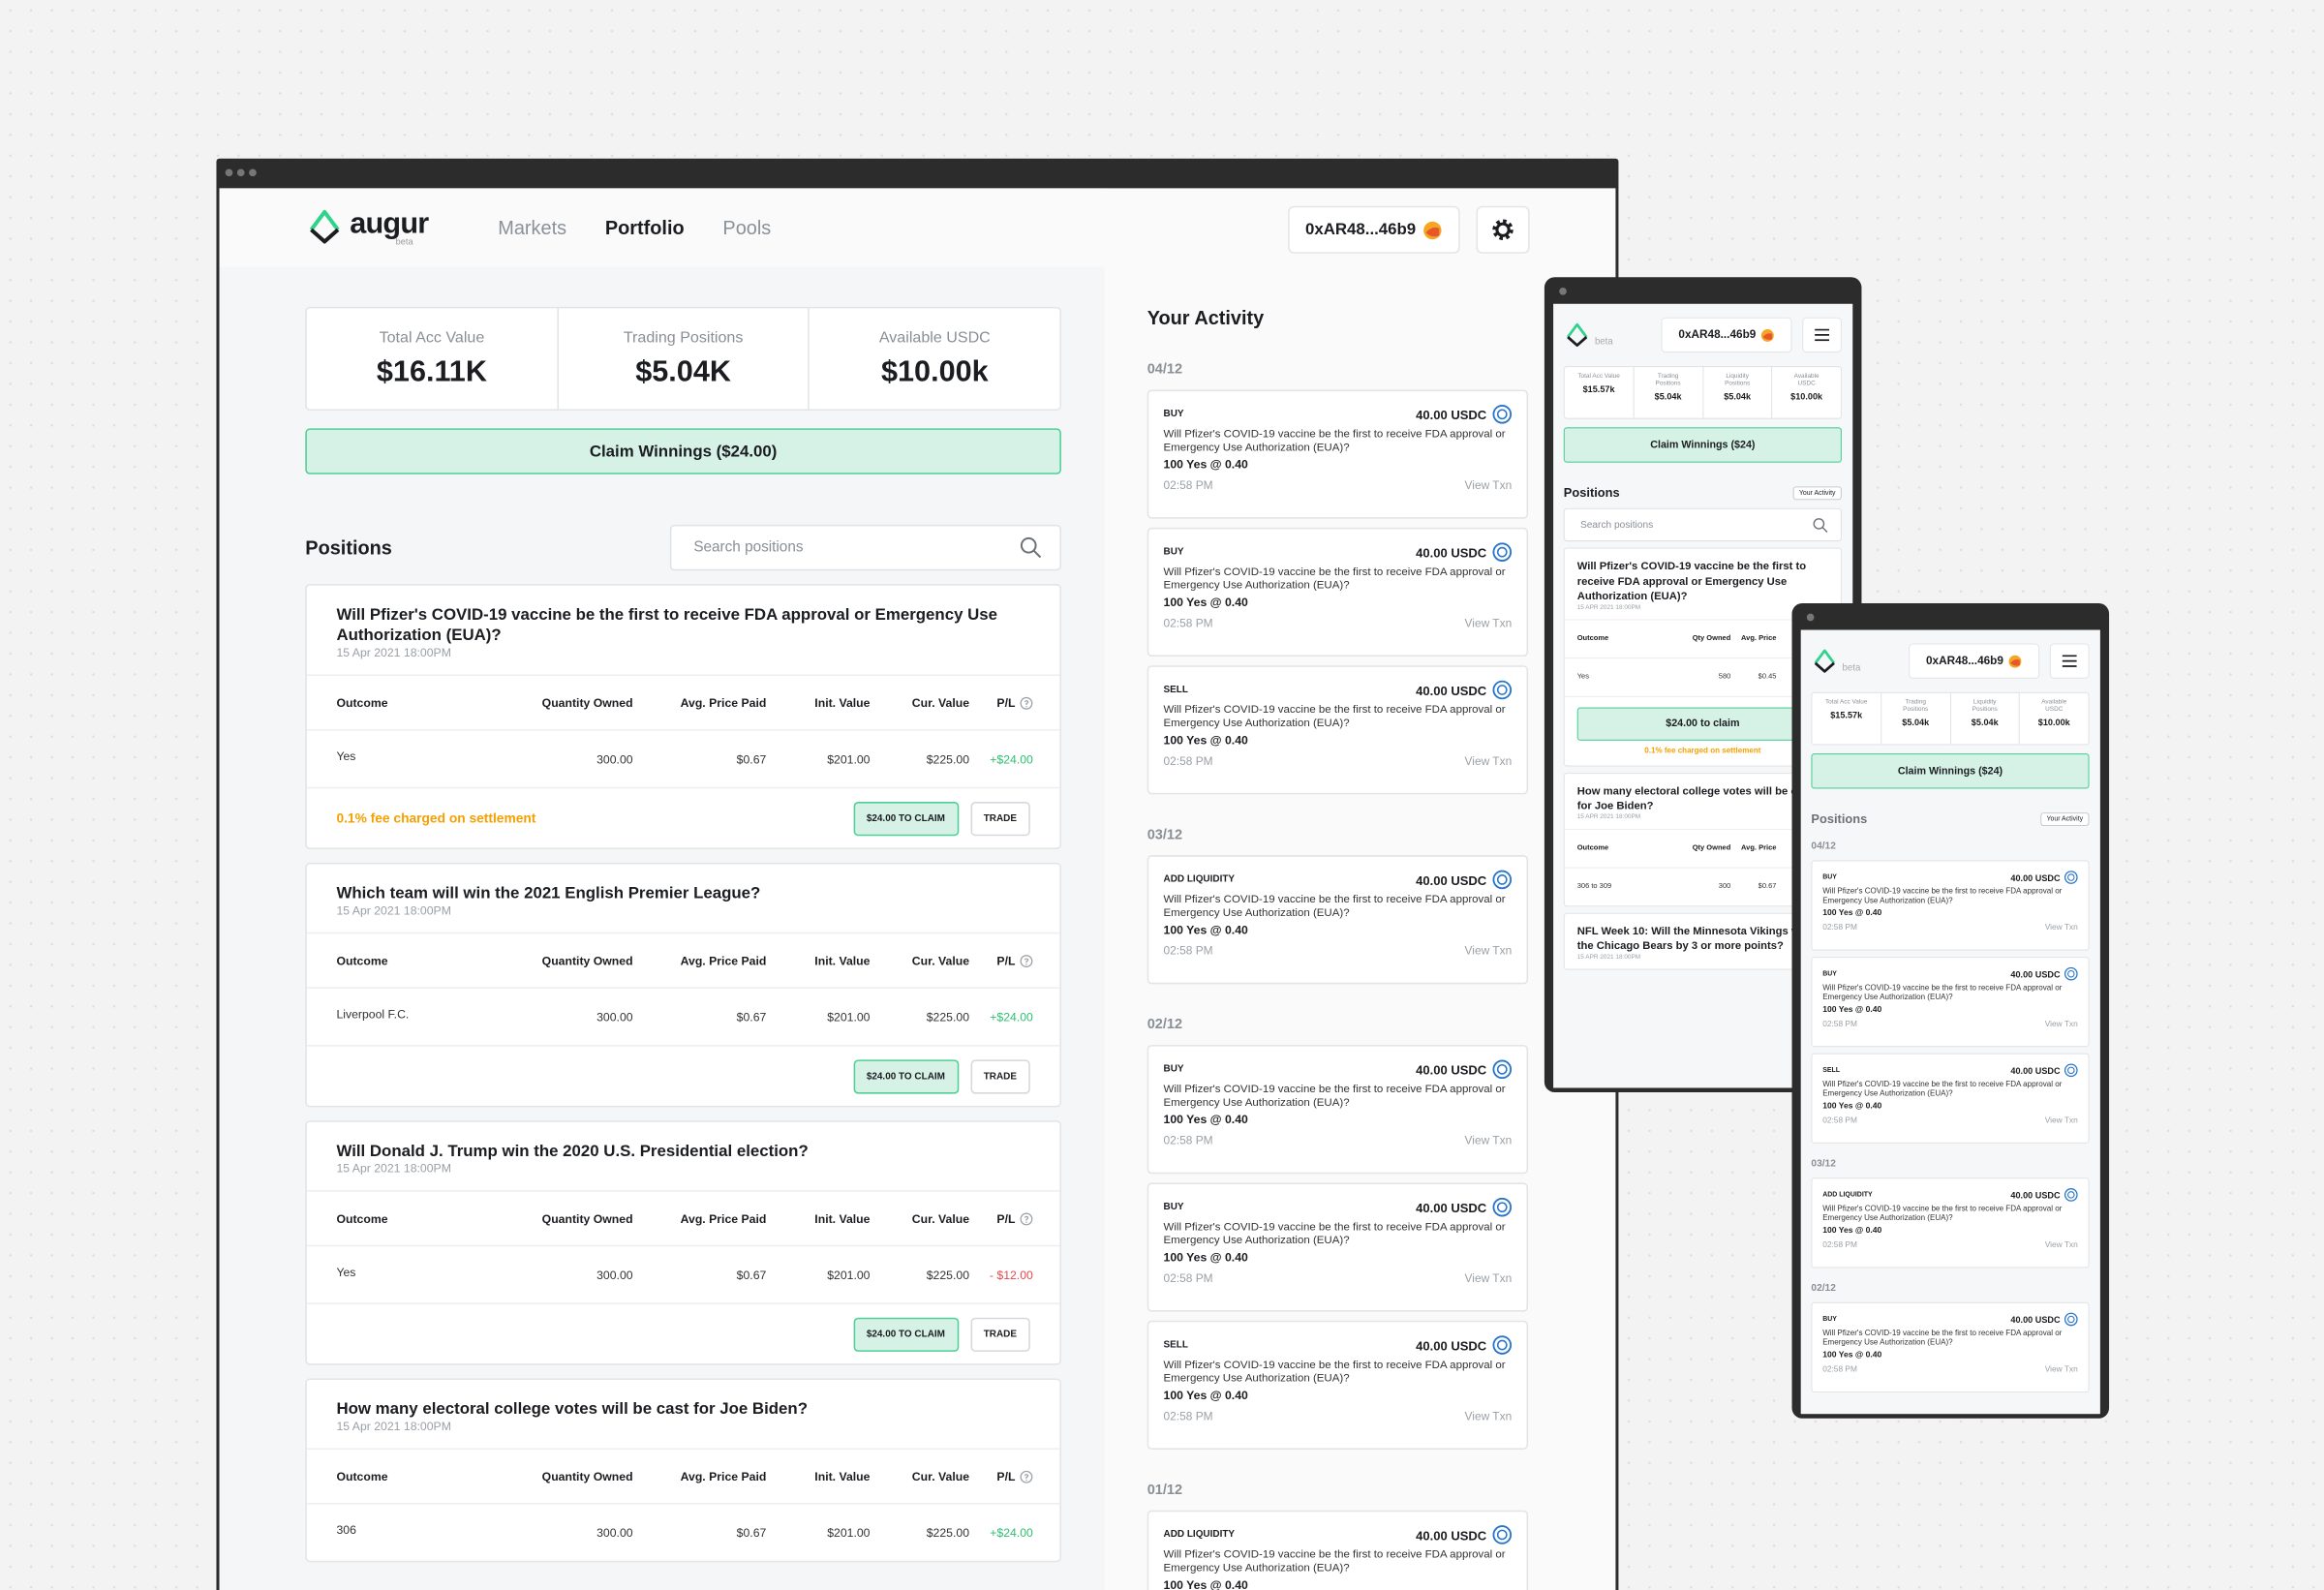 The image size is (2324, 1590). I want to click on nav-links: Markets Portfolio Pools, so click(635, 227).